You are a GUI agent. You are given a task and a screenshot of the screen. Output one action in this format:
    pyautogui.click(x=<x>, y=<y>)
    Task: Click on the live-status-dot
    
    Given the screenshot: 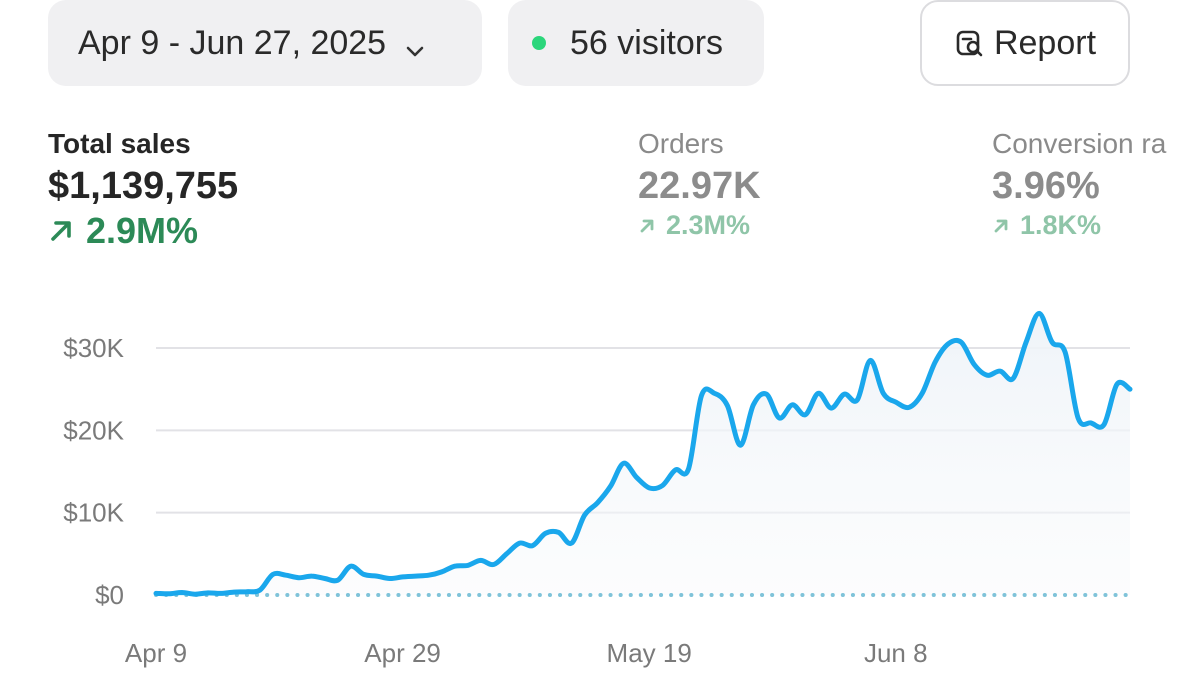 What is the action you would take?
    pyautogui.click(x=539, y=43)
    